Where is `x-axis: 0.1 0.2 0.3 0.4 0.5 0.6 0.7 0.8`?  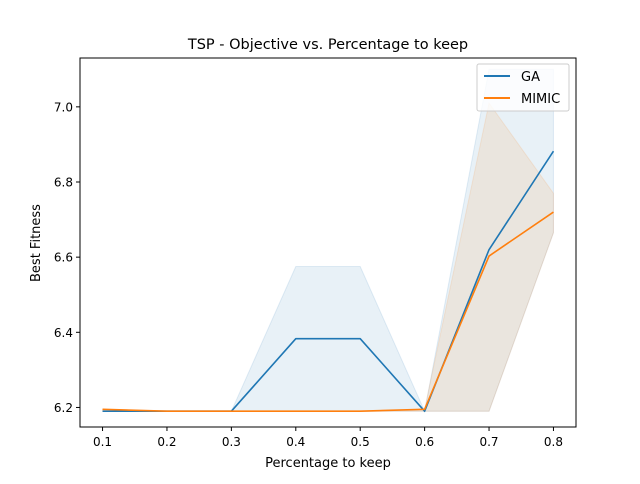
x-axis: 0.1 0.2 0.3 0.4 0.5 0.6 0.7 0.8 is located at coordinates (328, 438).